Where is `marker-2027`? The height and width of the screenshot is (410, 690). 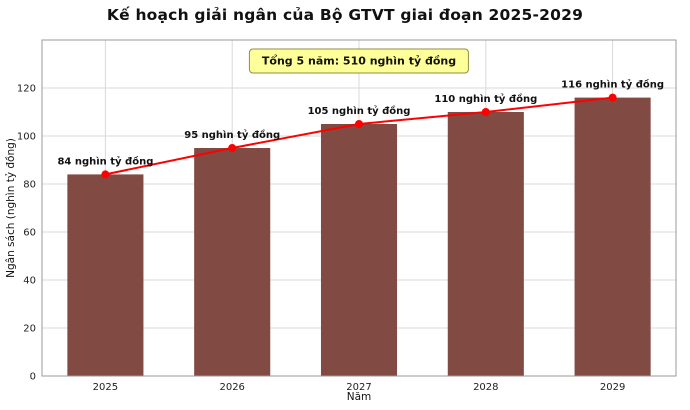 marker-2027 is located at coordinates (359, 124).